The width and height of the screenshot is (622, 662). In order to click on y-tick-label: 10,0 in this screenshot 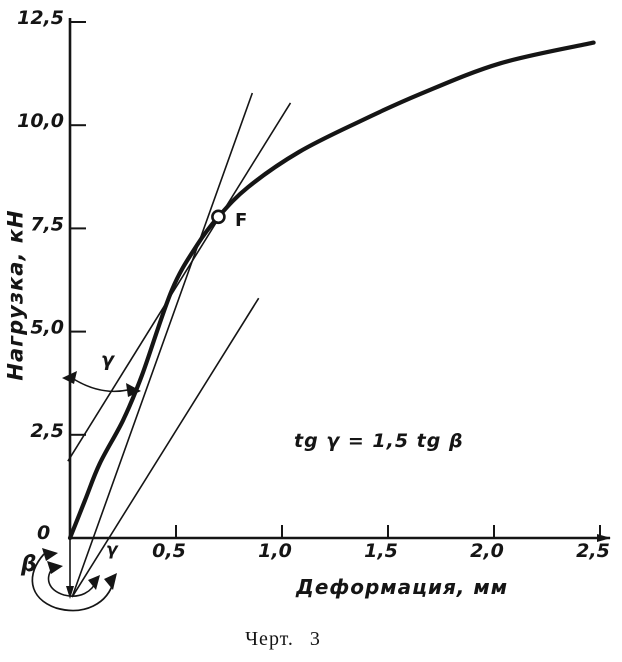, I will do `click(40, 121)`.